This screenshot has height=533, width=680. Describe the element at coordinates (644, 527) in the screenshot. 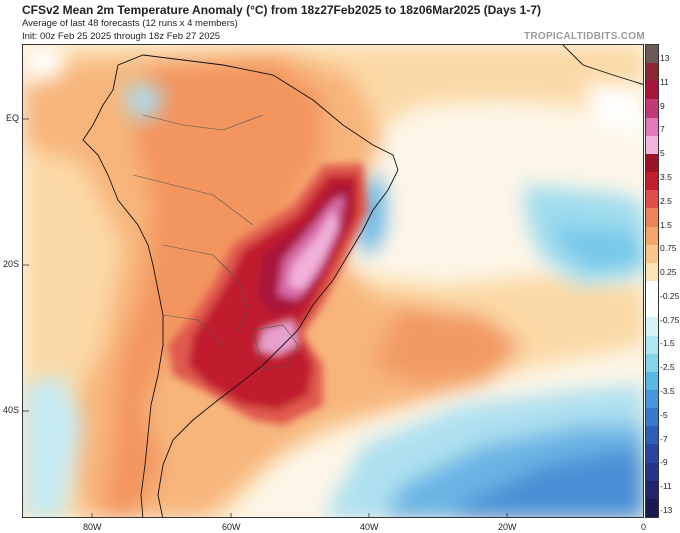

I see `lon-label-0: 0` at that location.